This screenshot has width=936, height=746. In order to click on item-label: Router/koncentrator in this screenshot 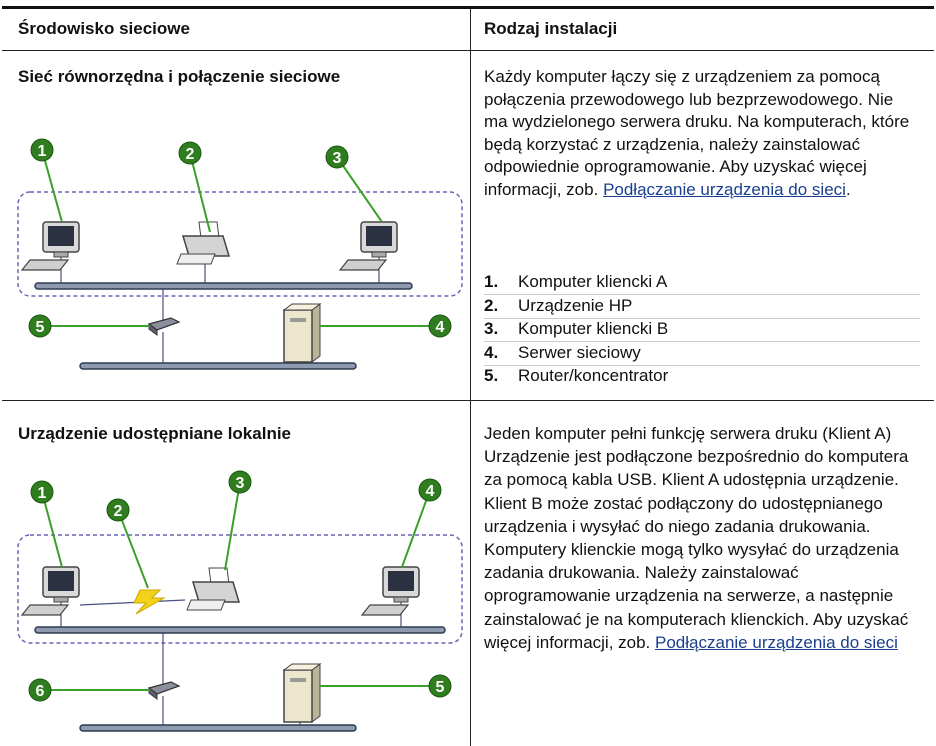, I will do `click(593, 376)`.